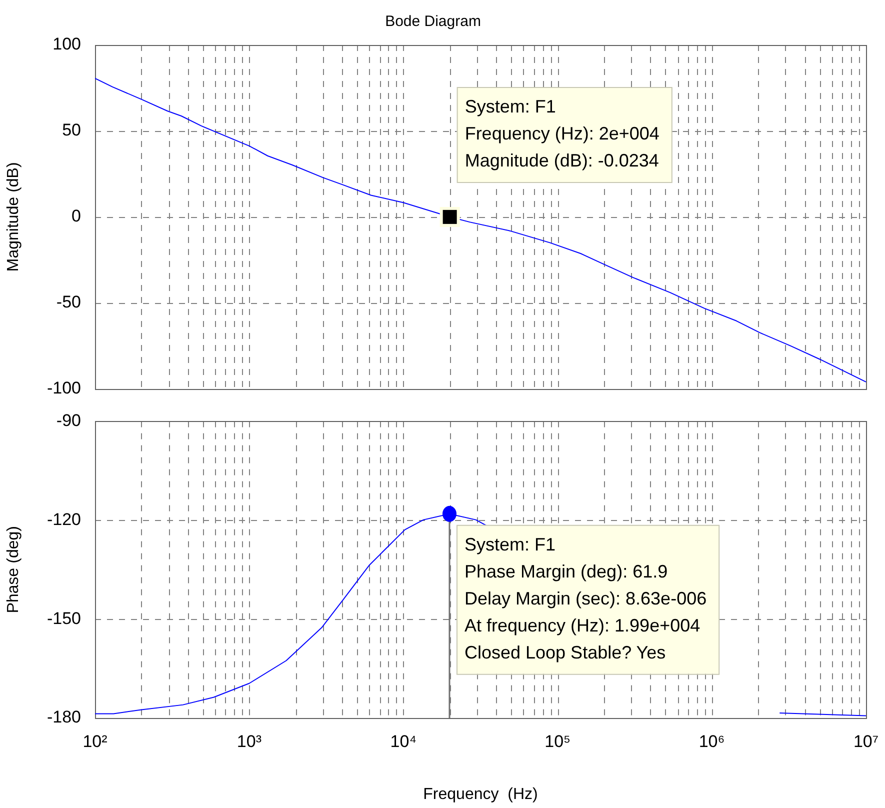 The height and width of the screenshot is (808, 885). Describe the element at coordinates (63, 618) in the screenshot. I see `y-tick-label: -150` at that location.